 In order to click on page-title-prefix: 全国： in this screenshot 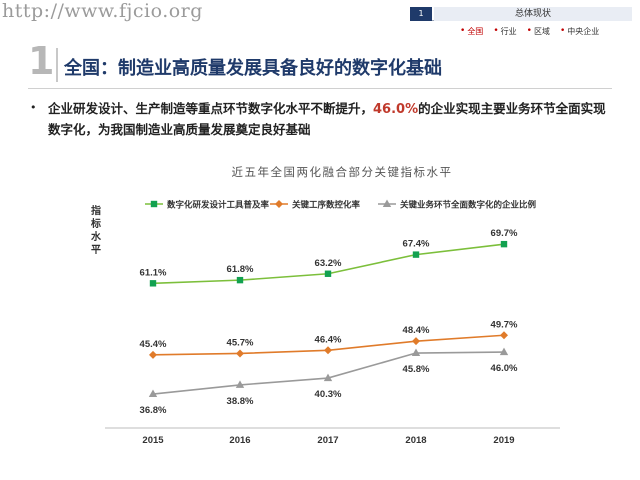, I will do `click(91, 68)`.